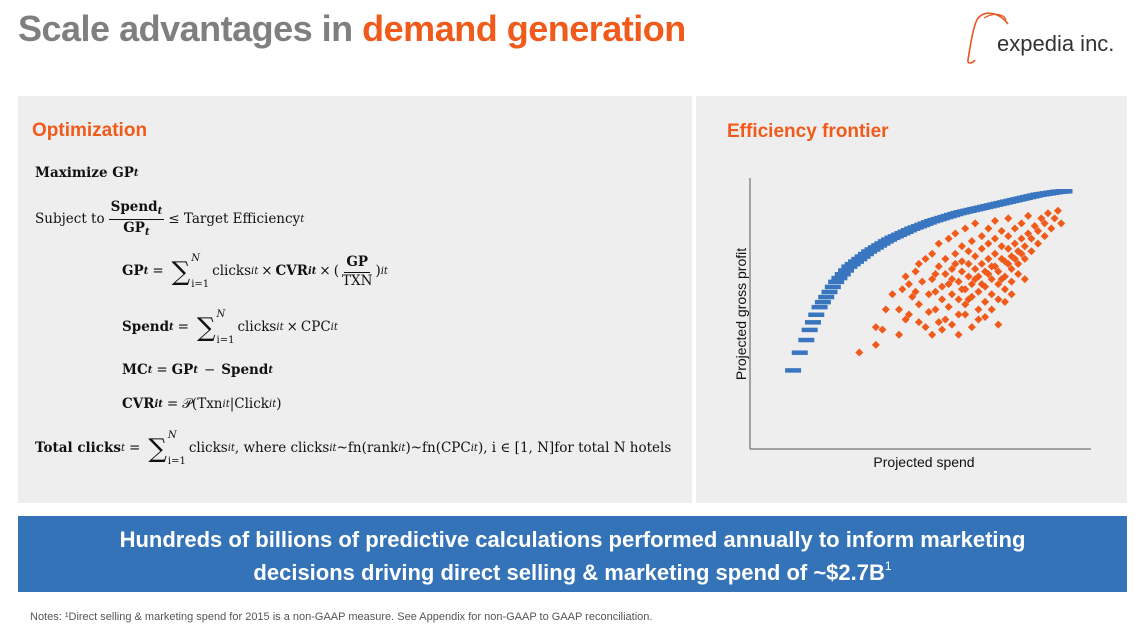 The width and height of the screenshot is (1139, 630). I want to click on page-title: Scale advantages in demand generation, so click(352, 29).